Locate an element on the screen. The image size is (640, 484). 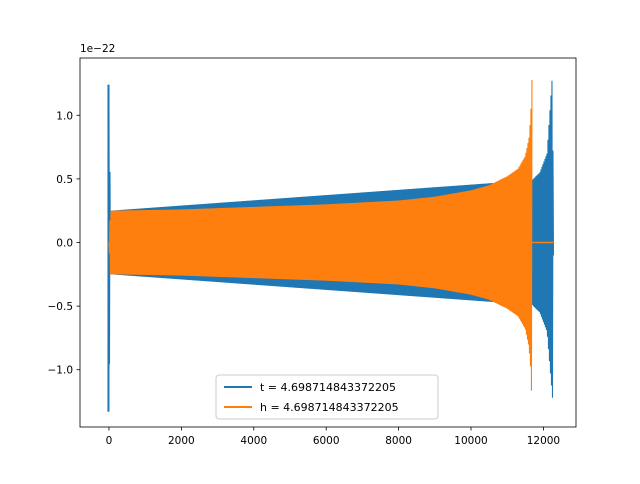
y-tick-label: 1.0 is located at coordinates (64, 116).